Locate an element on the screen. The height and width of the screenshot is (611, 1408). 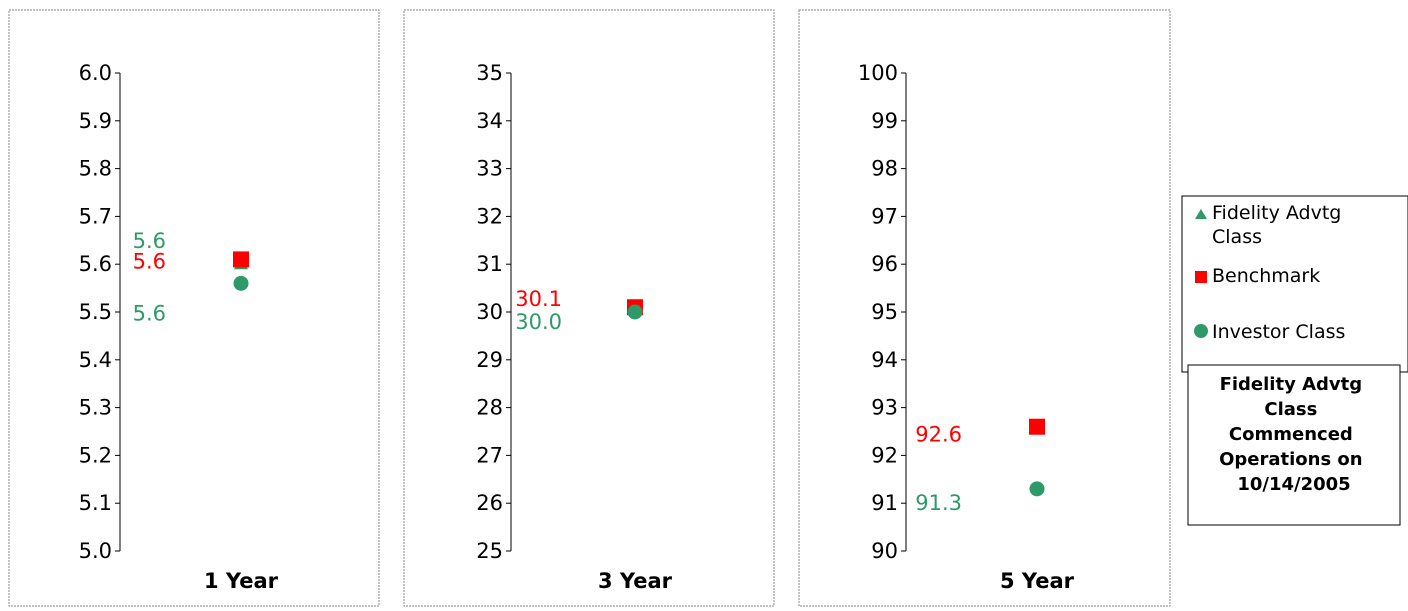
y-tick-label: 5.9 is located at coordinates (95, 121).